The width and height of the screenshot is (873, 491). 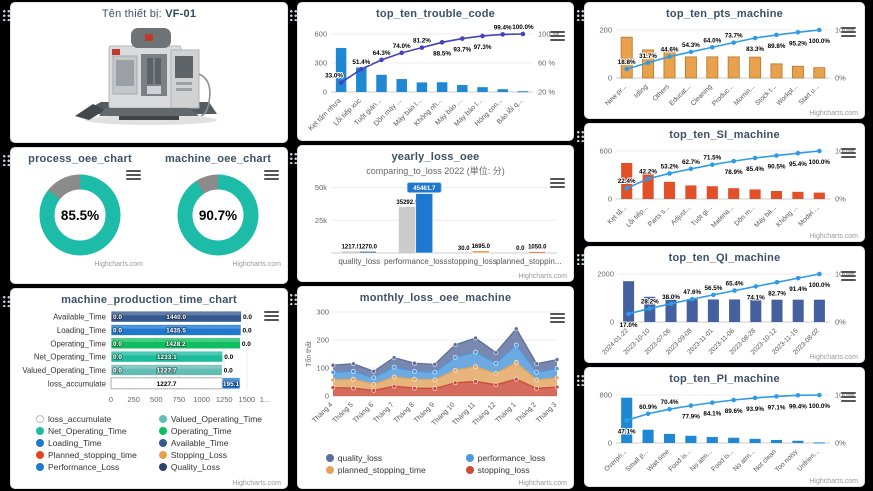 What do you see at coordinates (210, 455) in the screenshot?
I see `legend-item: Stopping_Loss` at bounding box center [210, 455].